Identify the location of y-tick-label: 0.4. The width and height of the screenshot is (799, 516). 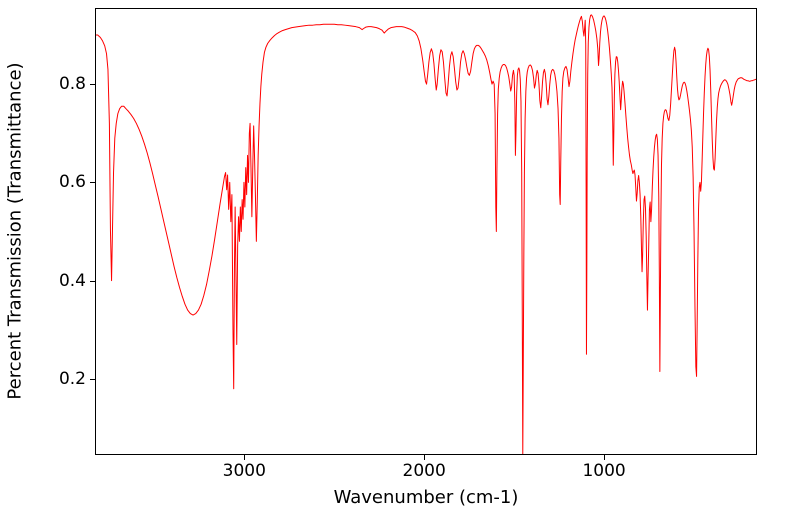
(72, 280).